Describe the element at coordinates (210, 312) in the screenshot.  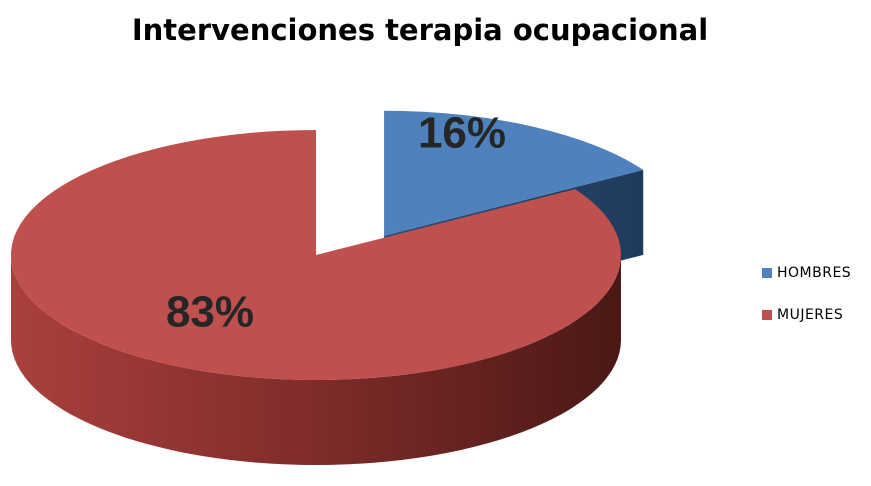
I see `value-label: 83%` at that location.